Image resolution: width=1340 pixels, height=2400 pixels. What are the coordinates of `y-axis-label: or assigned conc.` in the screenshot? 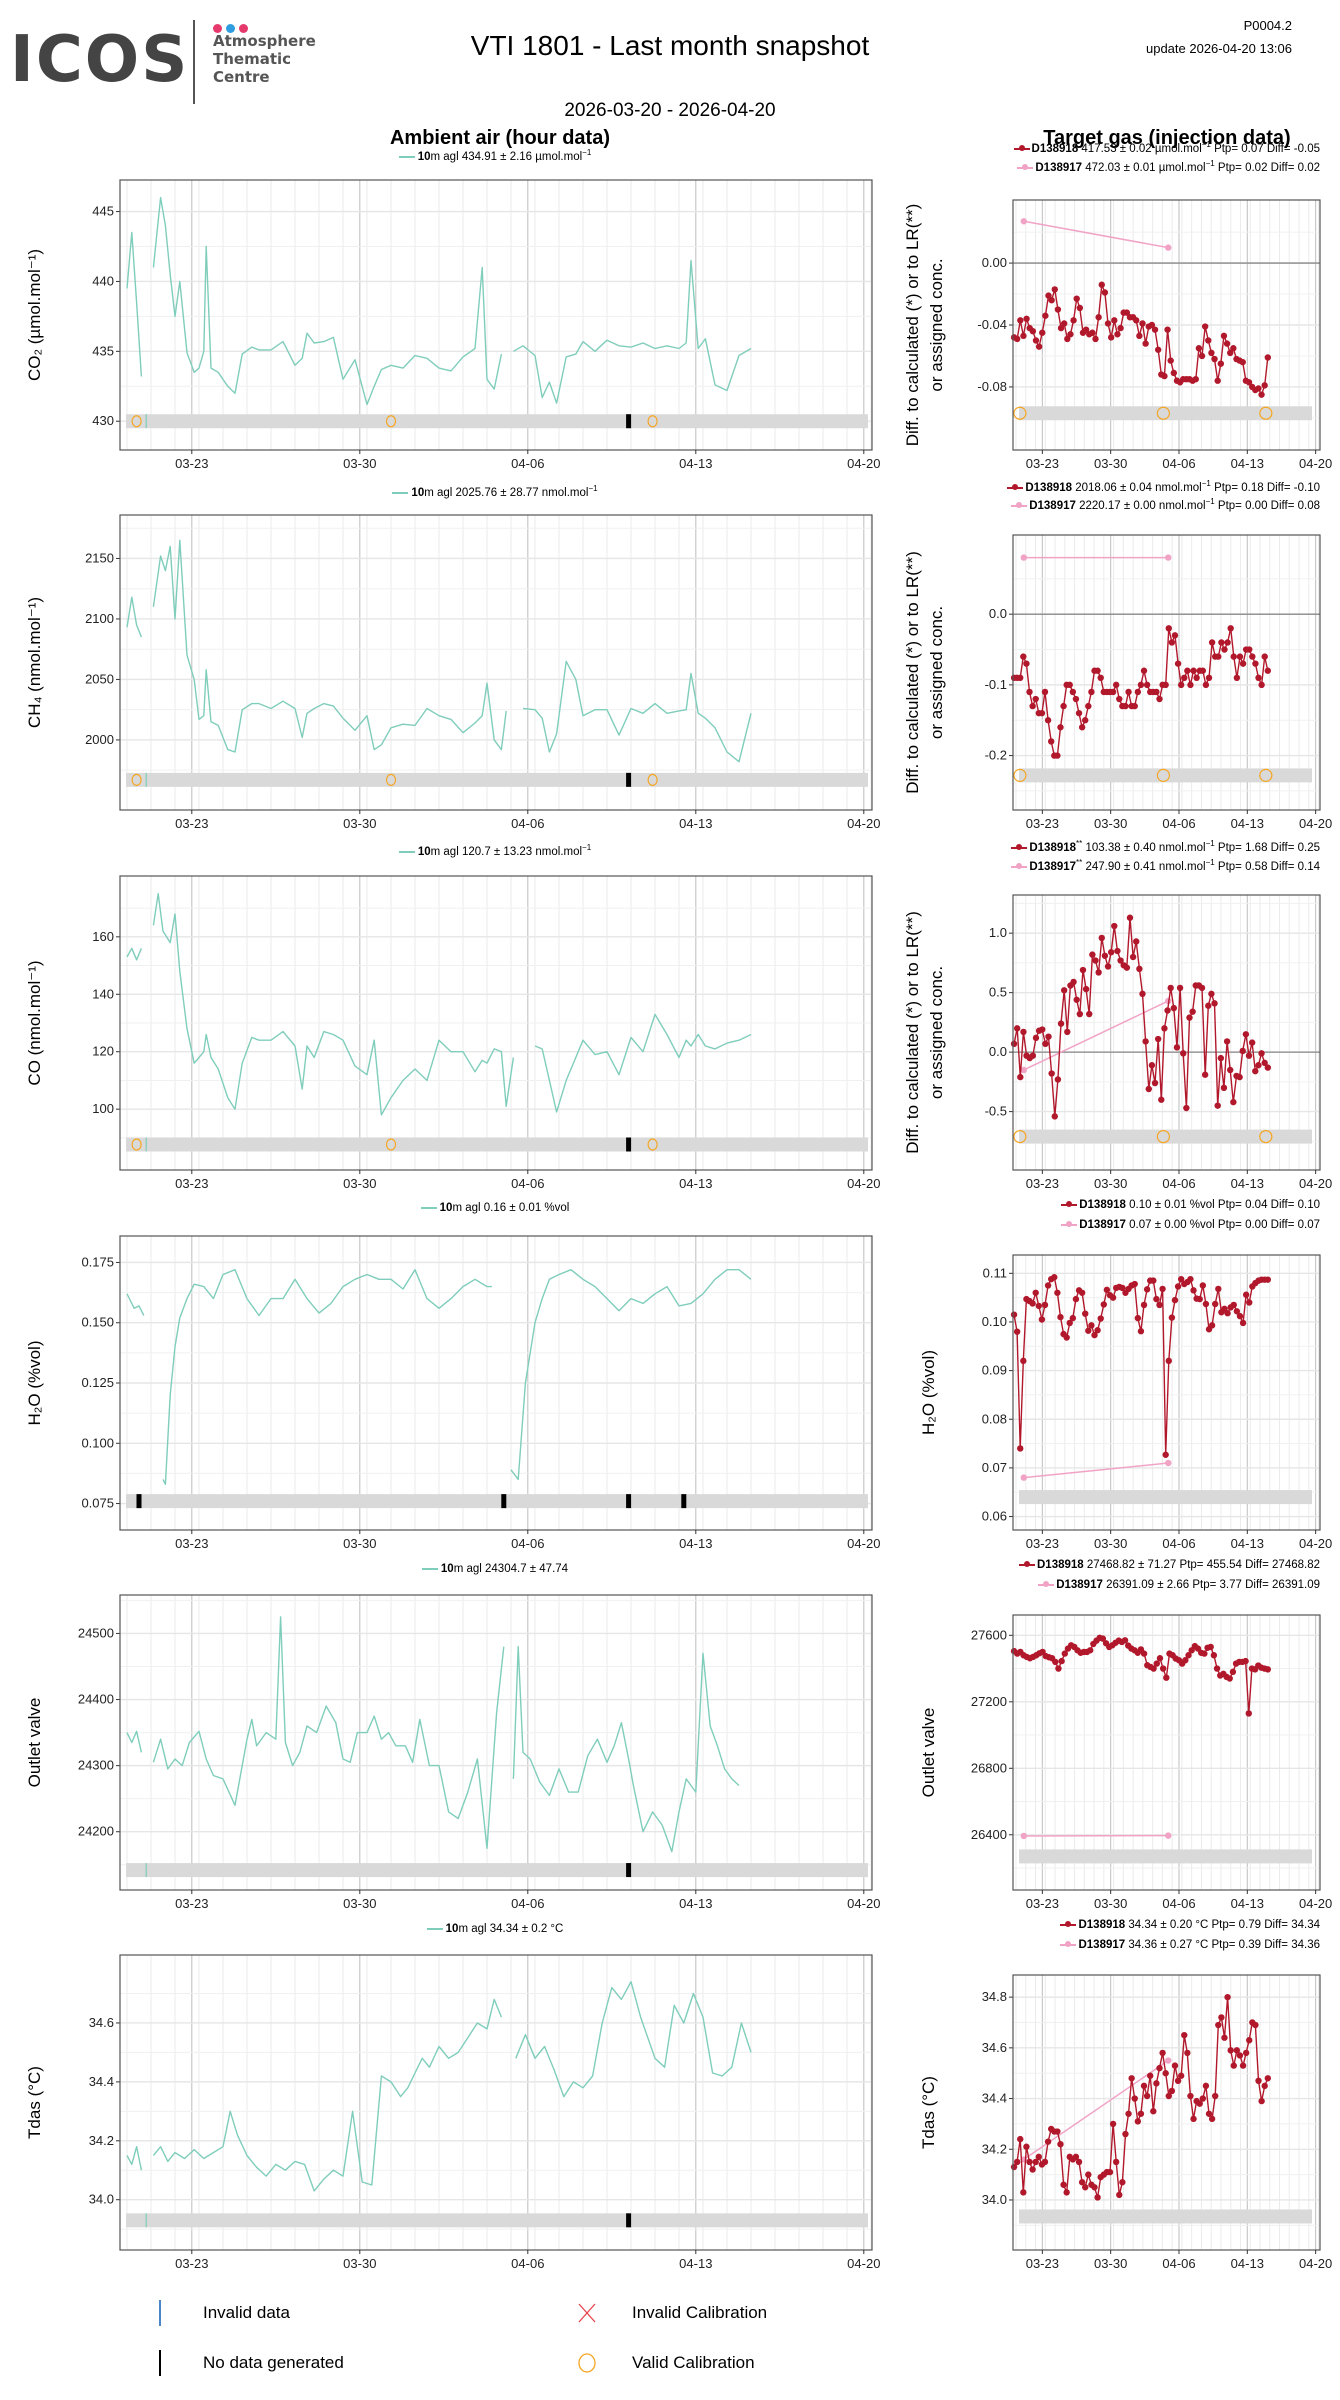 It's located at (936, 672).